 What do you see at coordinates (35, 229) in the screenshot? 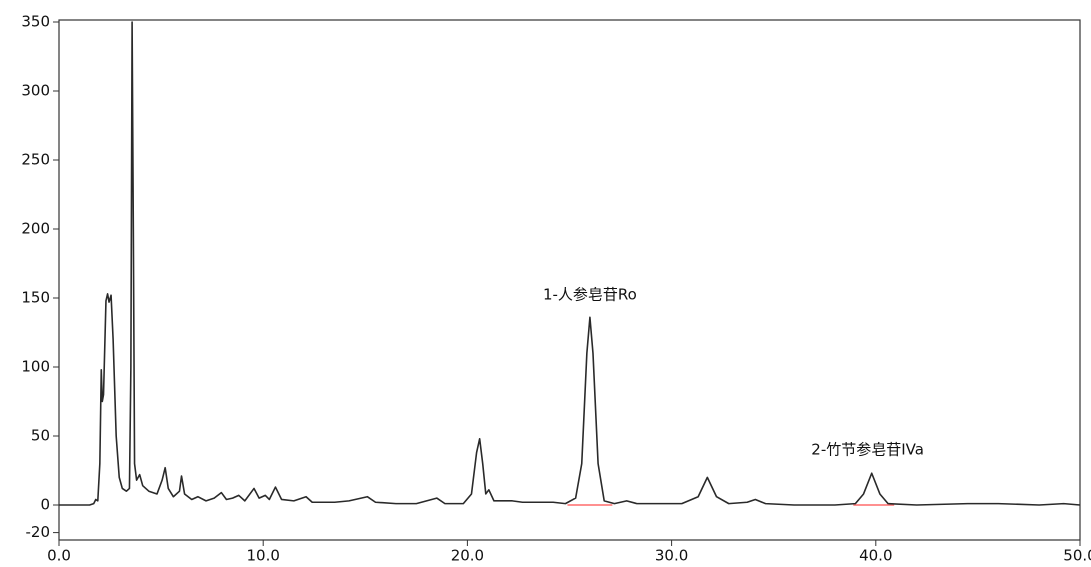
I see `y-tick-label: 200` at bounding box center [35, 229].